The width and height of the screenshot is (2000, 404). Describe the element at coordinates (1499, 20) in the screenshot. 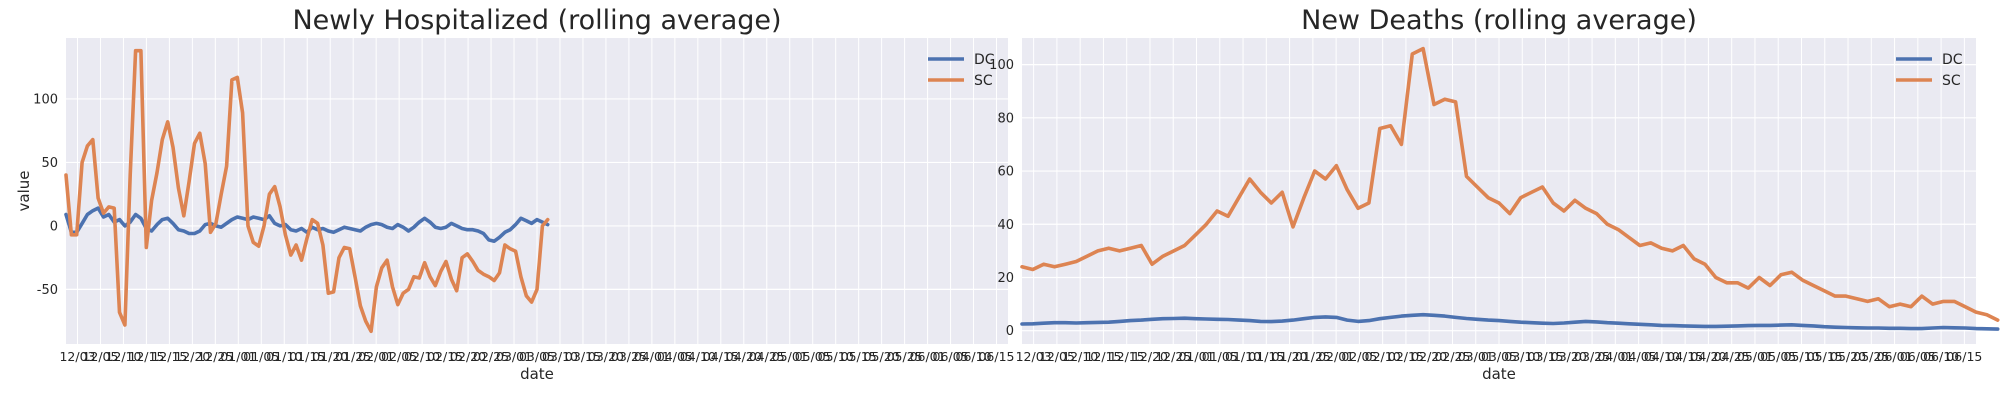

I see `chart-title: New Deaths (rolling average)` at that location.